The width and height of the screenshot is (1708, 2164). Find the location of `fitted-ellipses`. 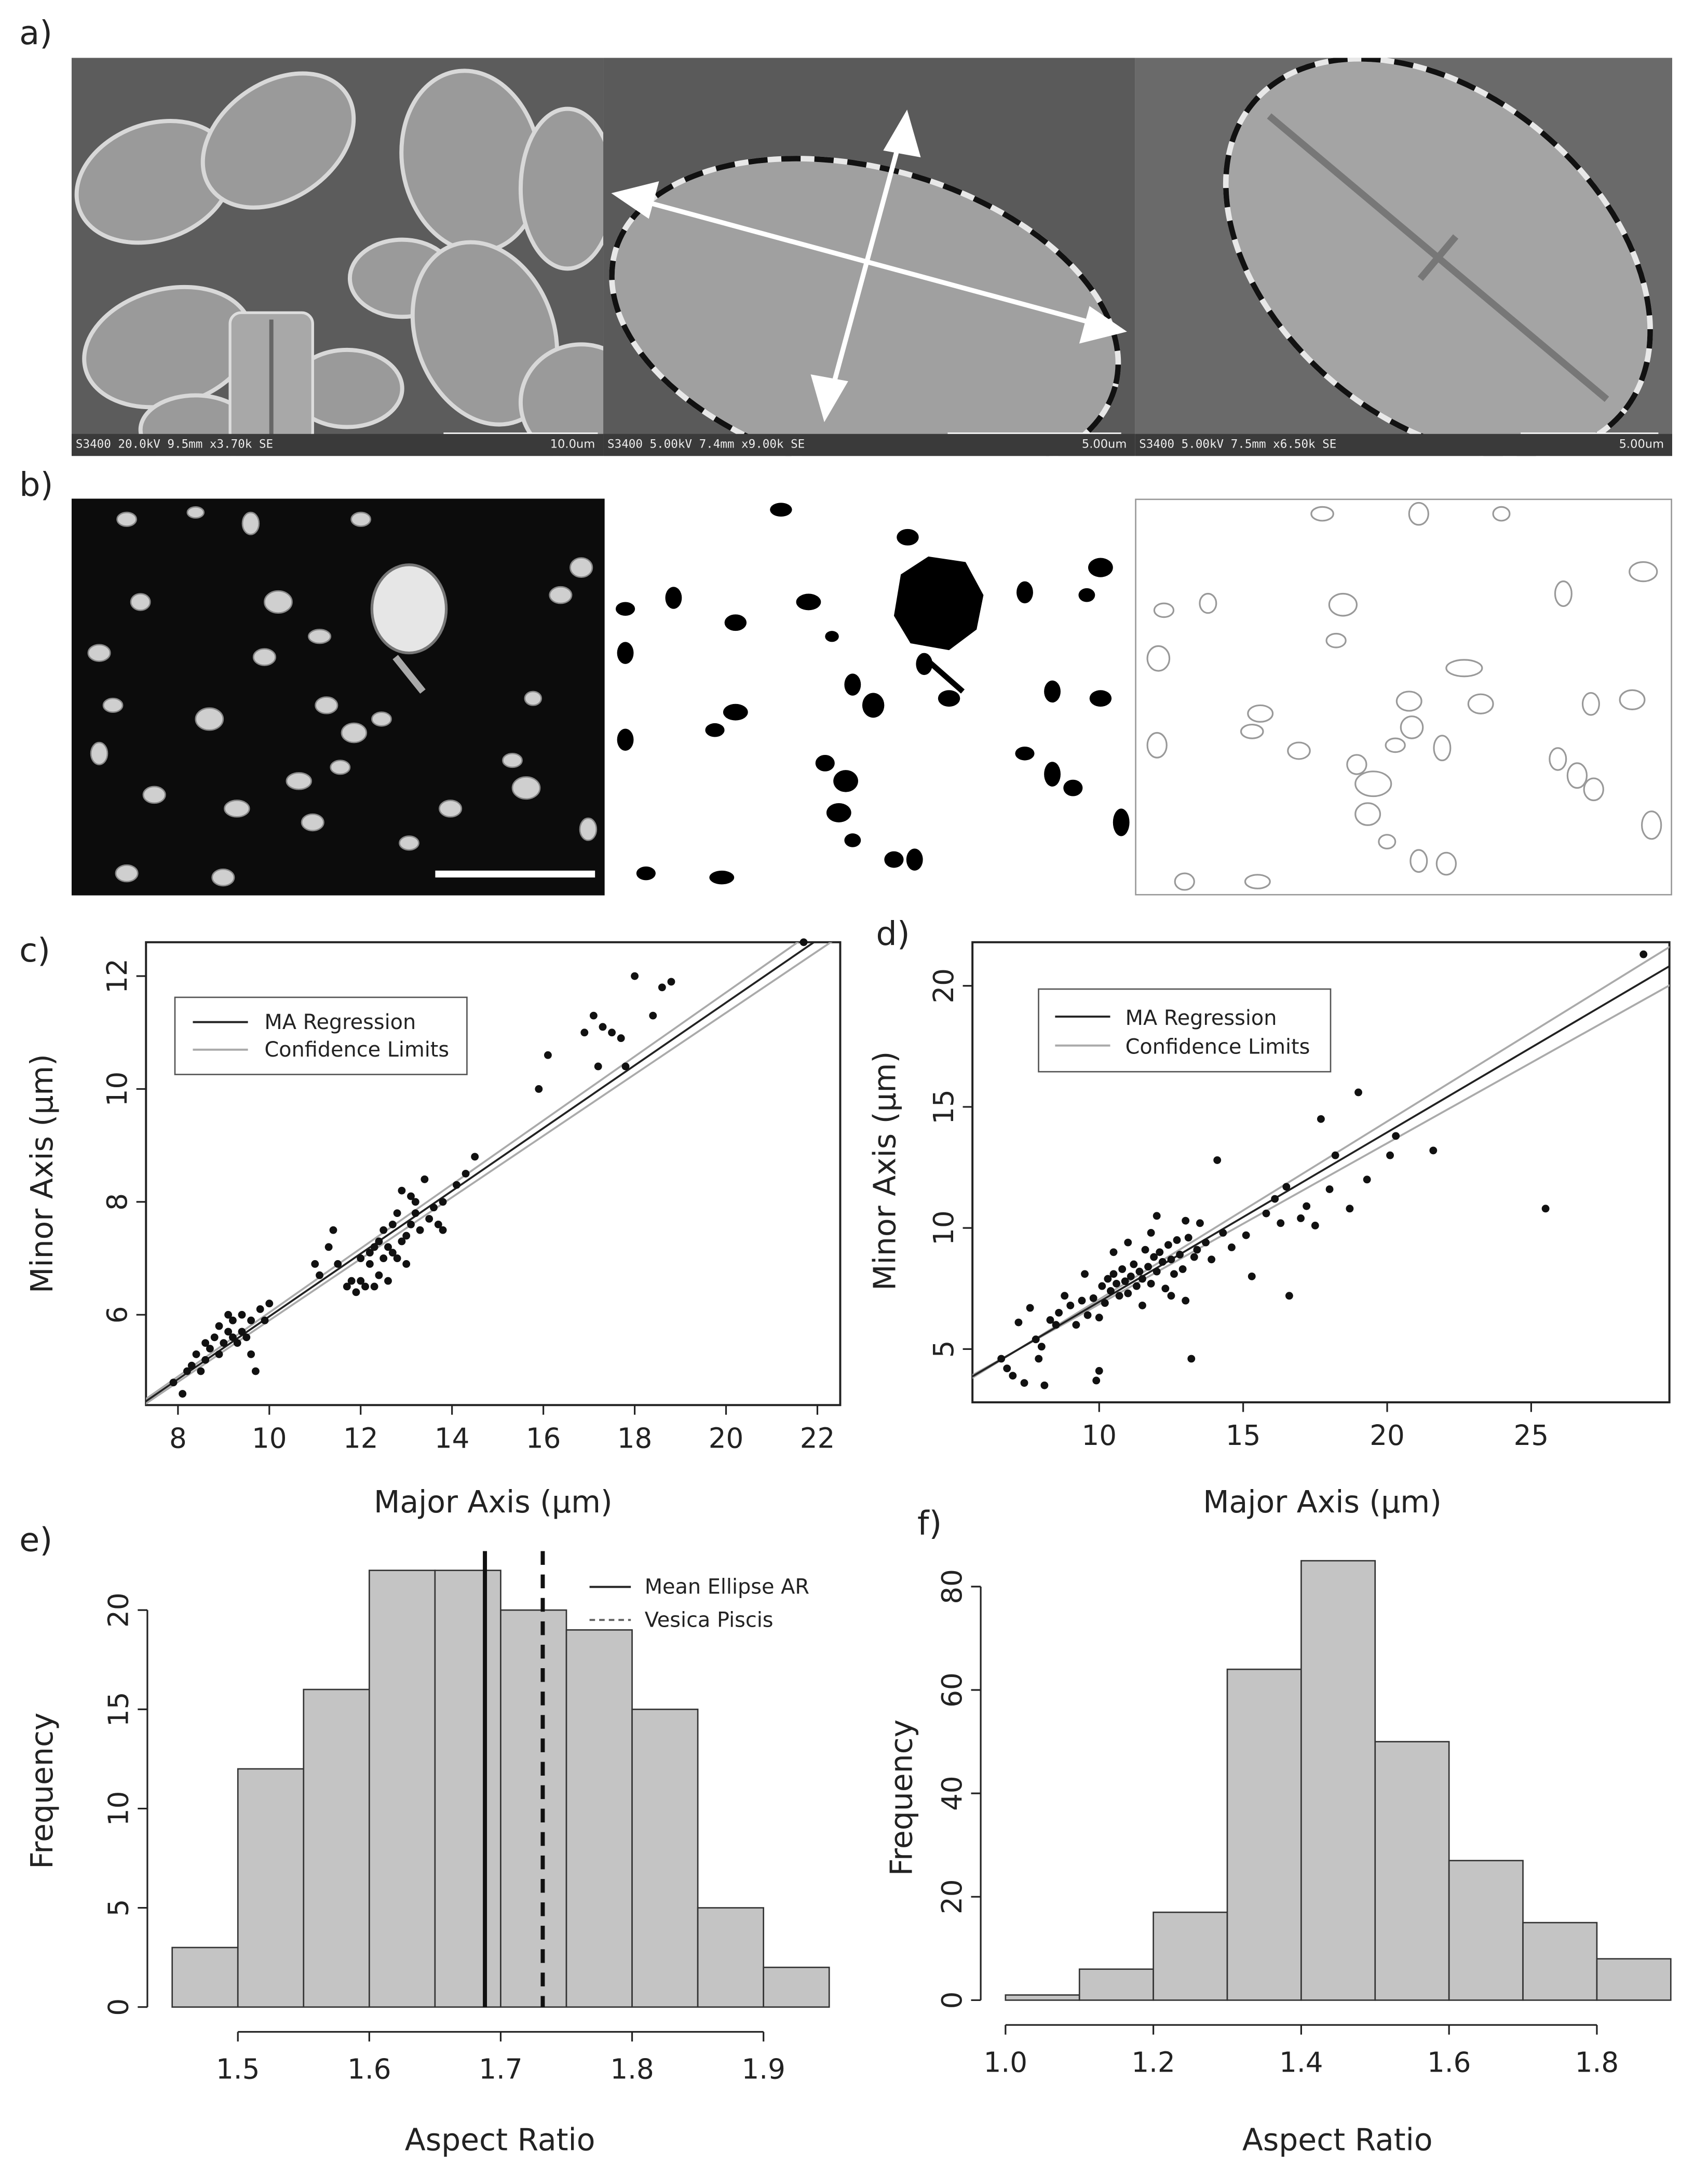

fitted-ellipses is located at coordinates (1404, 696).